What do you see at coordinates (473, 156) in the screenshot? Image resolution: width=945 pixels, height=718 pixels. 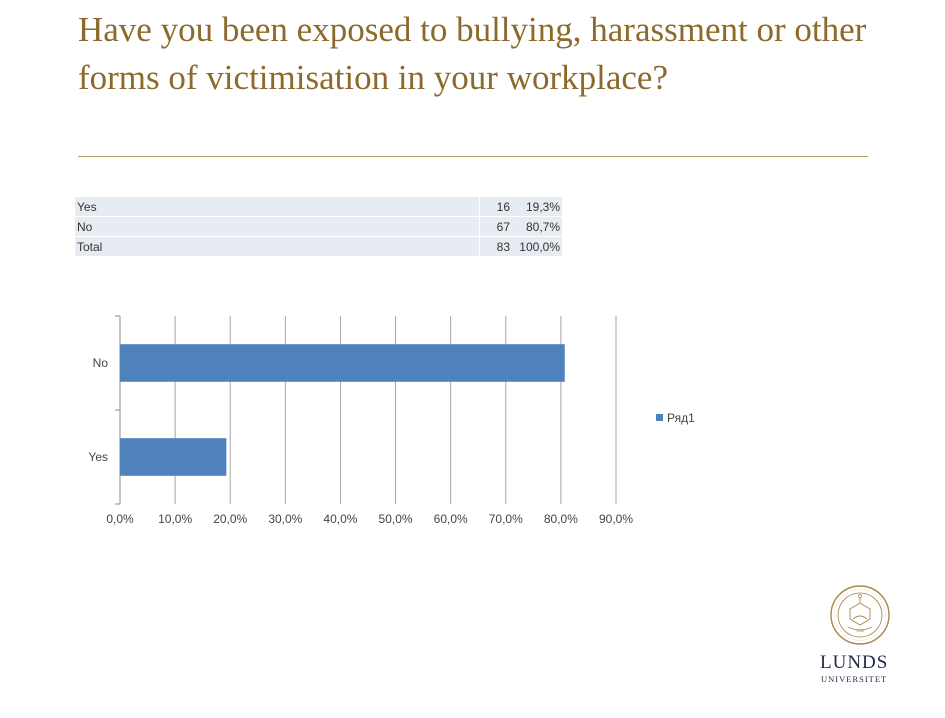 I see `title-divider` at bounding box center [473, 156].